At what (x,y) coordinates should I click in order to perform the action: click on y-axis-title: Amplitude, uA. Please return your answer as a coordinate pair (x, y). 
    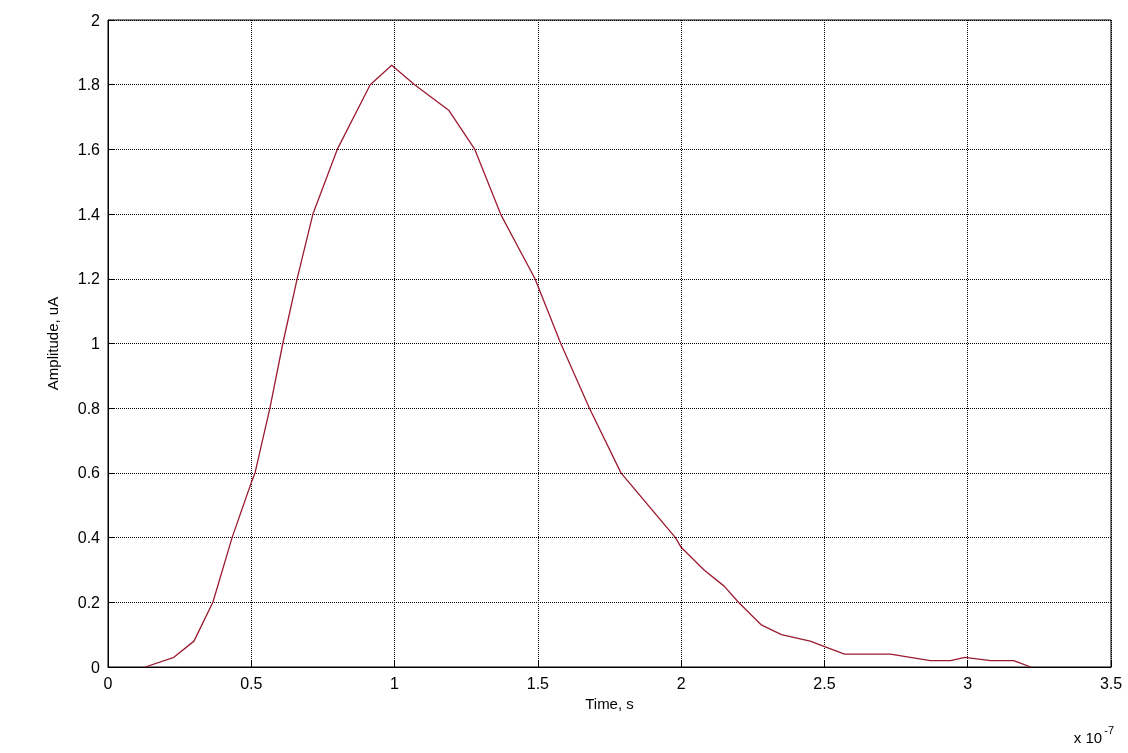
    Looking at the image, I should click on (52, 343).